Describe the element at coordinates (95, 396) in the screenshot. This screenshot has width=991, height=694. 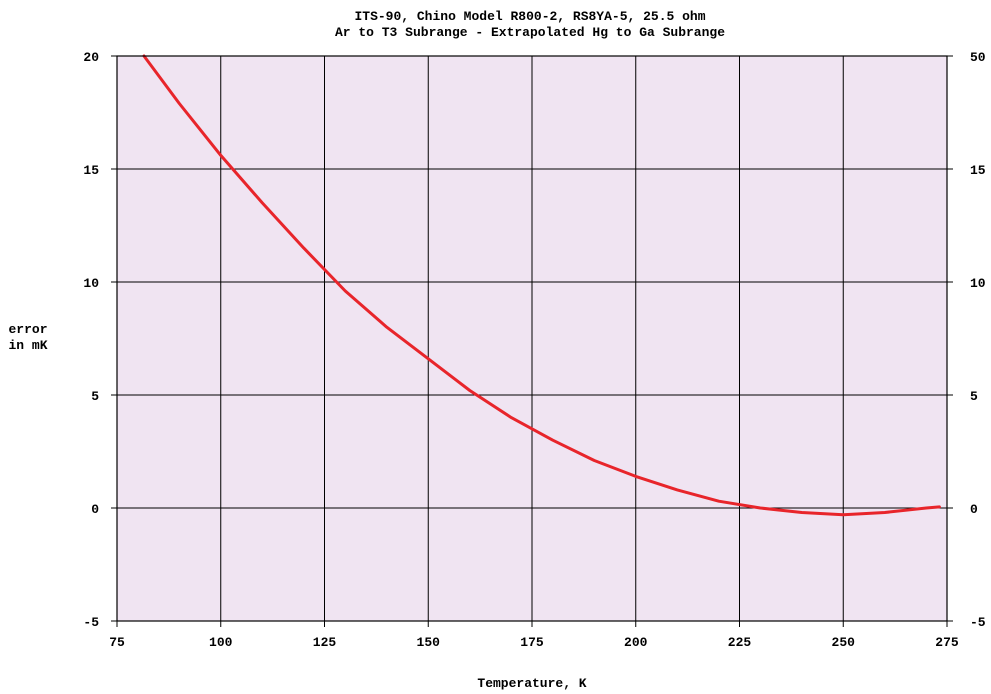
I see `y-tick-label-left: 5` at that location.